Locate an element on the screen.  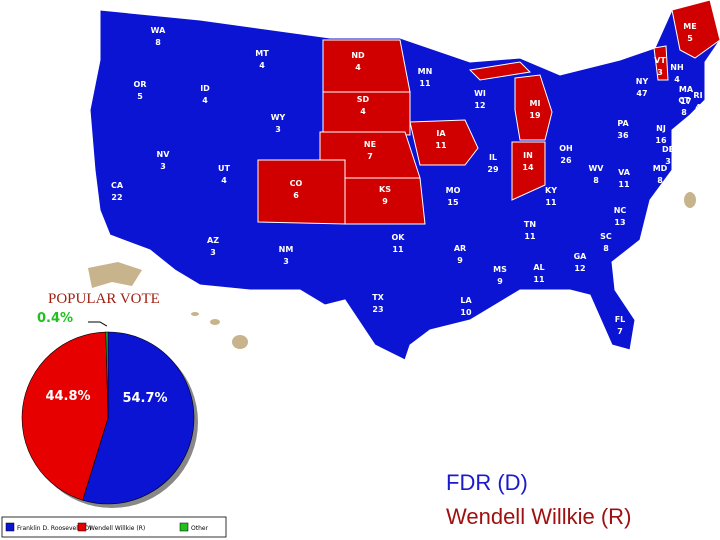
state-abbr: CO is located at coordinates (296, 183).